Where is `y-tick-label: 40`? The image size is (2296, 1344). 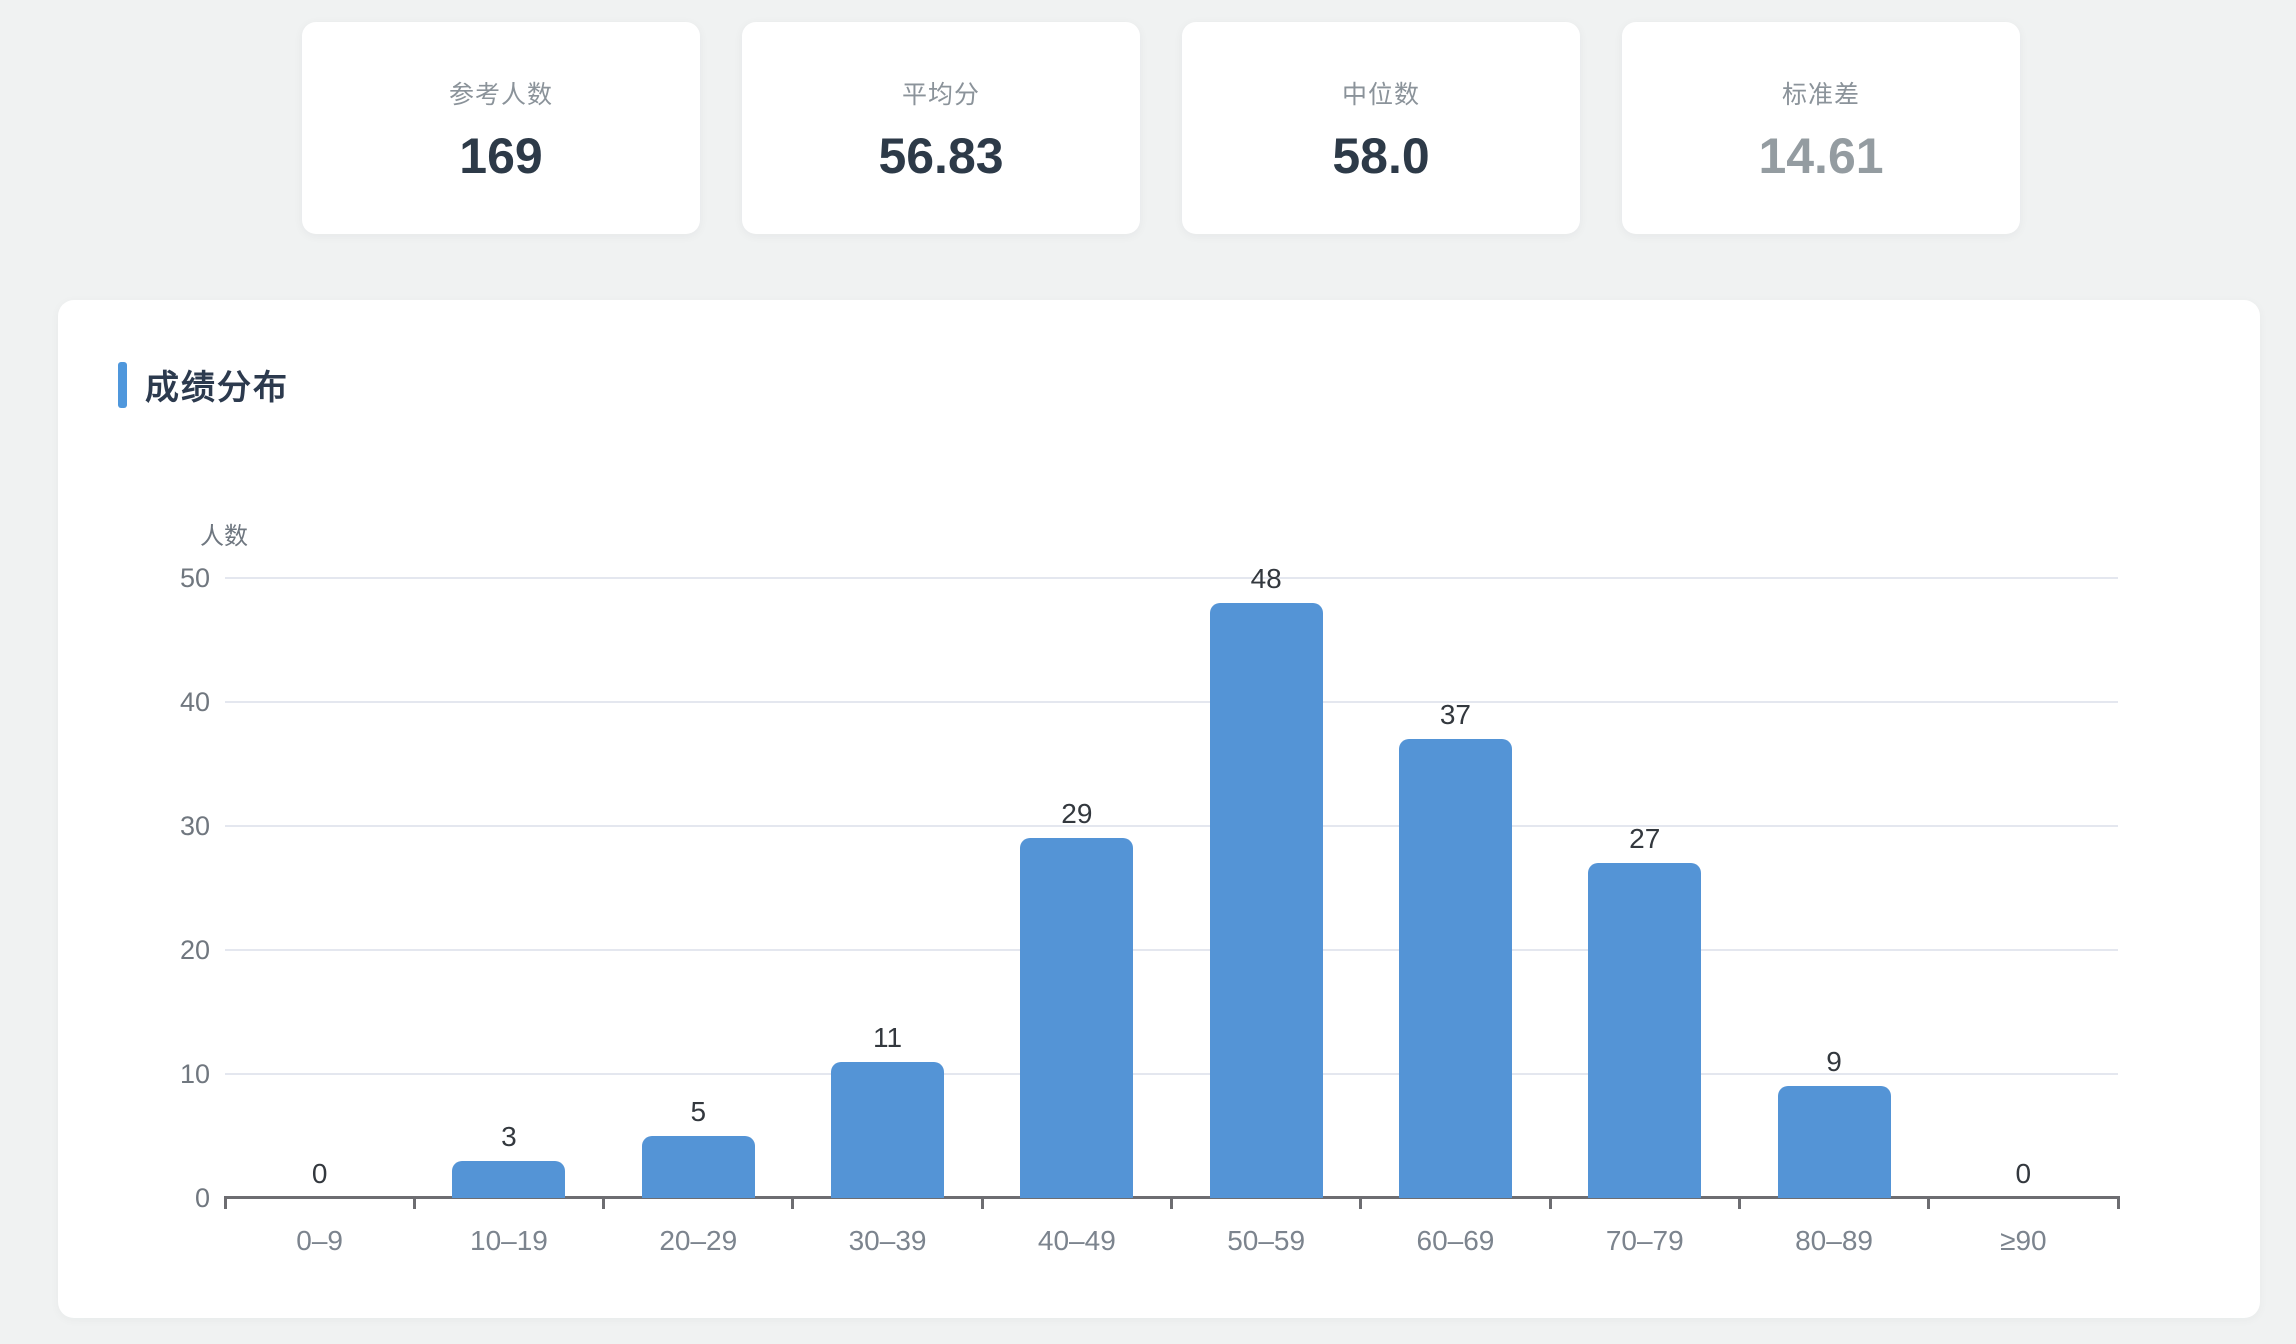
y-tick-label: 40 is located at coordinates (194, 702).